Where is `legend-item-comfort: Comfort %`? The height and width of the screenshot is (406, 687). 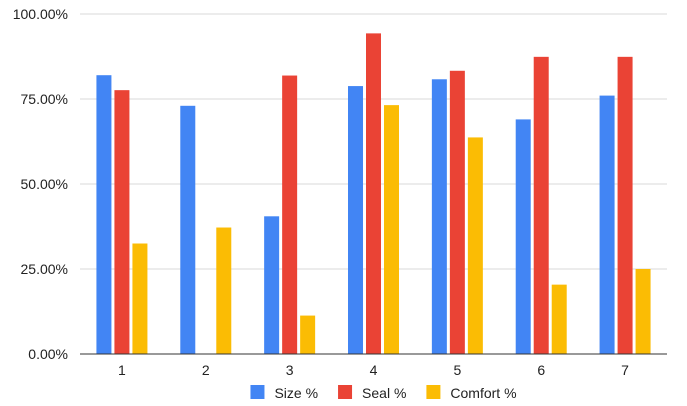 legend-item-comfort: Comfort % is located at coordinates (471, 393).